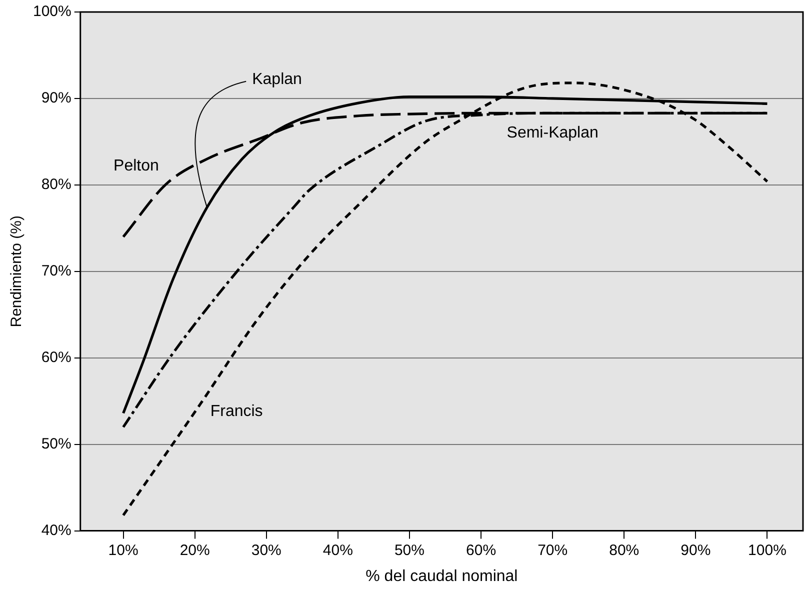 The width and height of the screenshot is (805, 596). What do you see at coordinates (236, 411) in the screenshot?
I see `series-label: Francis` at bounding box center [236, 411].